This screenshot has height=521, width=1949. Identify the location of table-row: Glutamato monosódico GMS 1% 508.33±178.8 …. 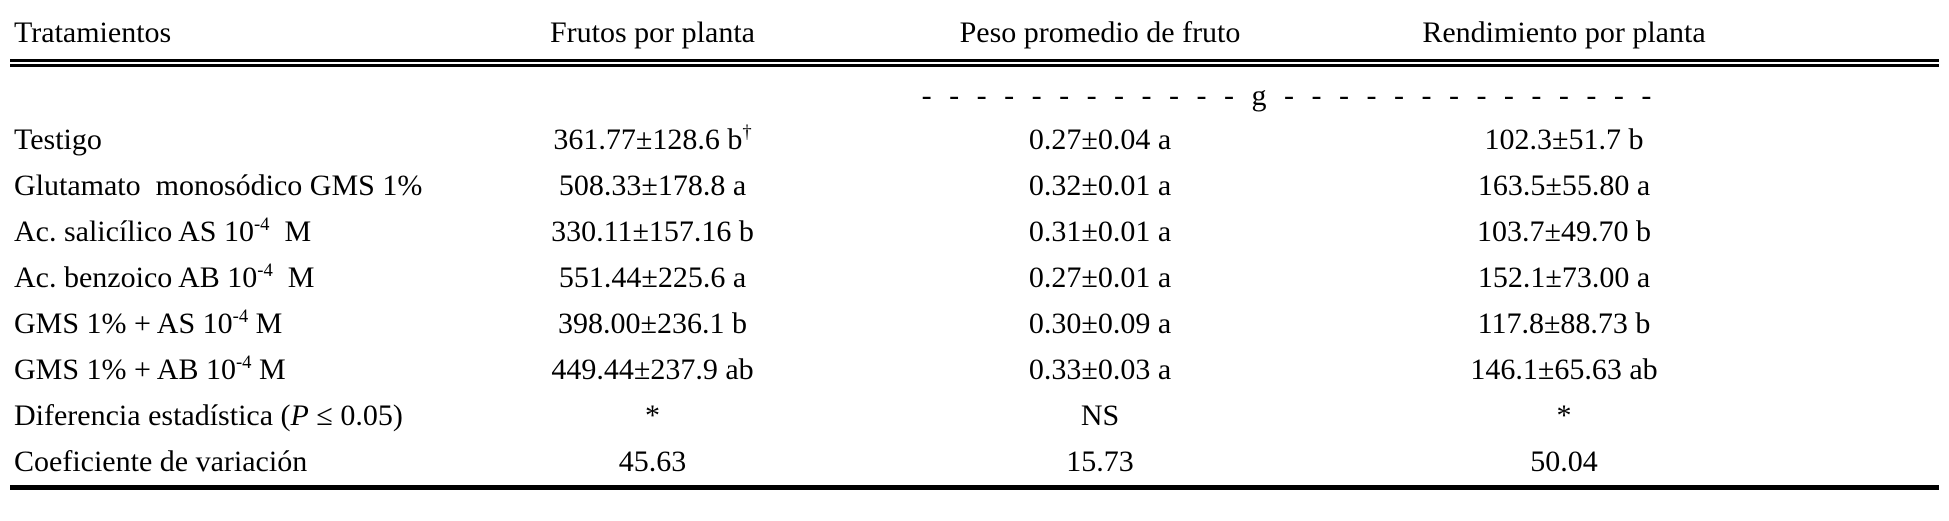
(974, 186).